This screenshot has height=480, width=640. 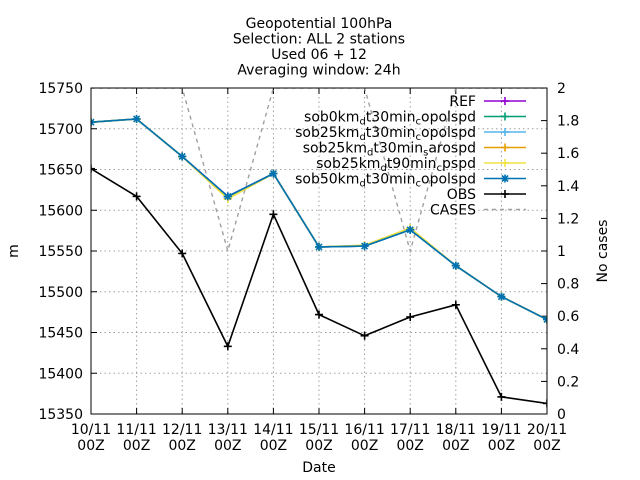 I want to click on y2-tick-label: 1.8, so click(x=568, y=122).